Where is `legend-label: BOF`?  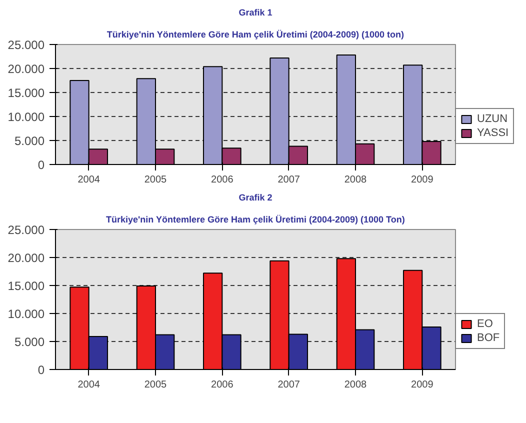
legend-label: BOF is located at coordinates (488, 338).